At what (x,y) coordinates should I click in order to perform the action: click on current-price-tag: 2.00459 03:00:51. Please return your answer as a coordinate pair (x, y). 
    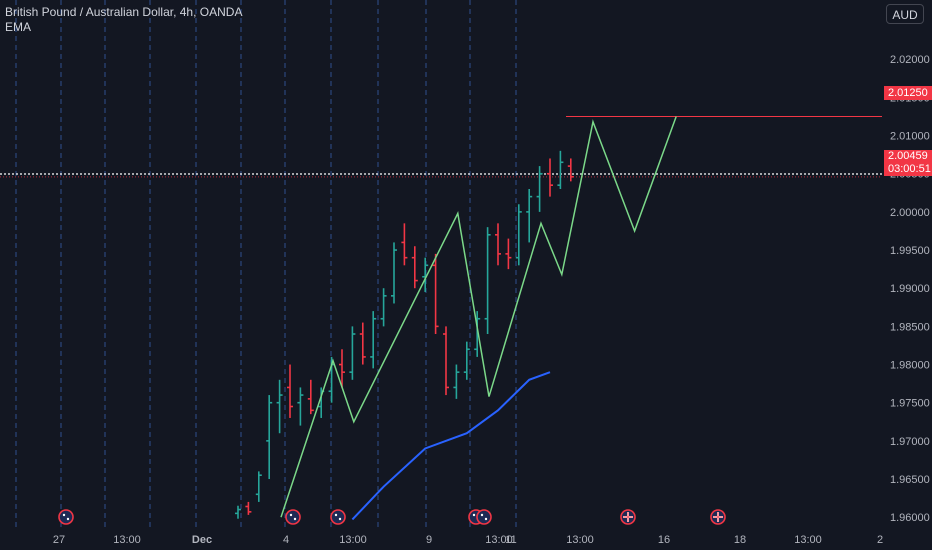
    Looking at the image, I should click on (908, 163).